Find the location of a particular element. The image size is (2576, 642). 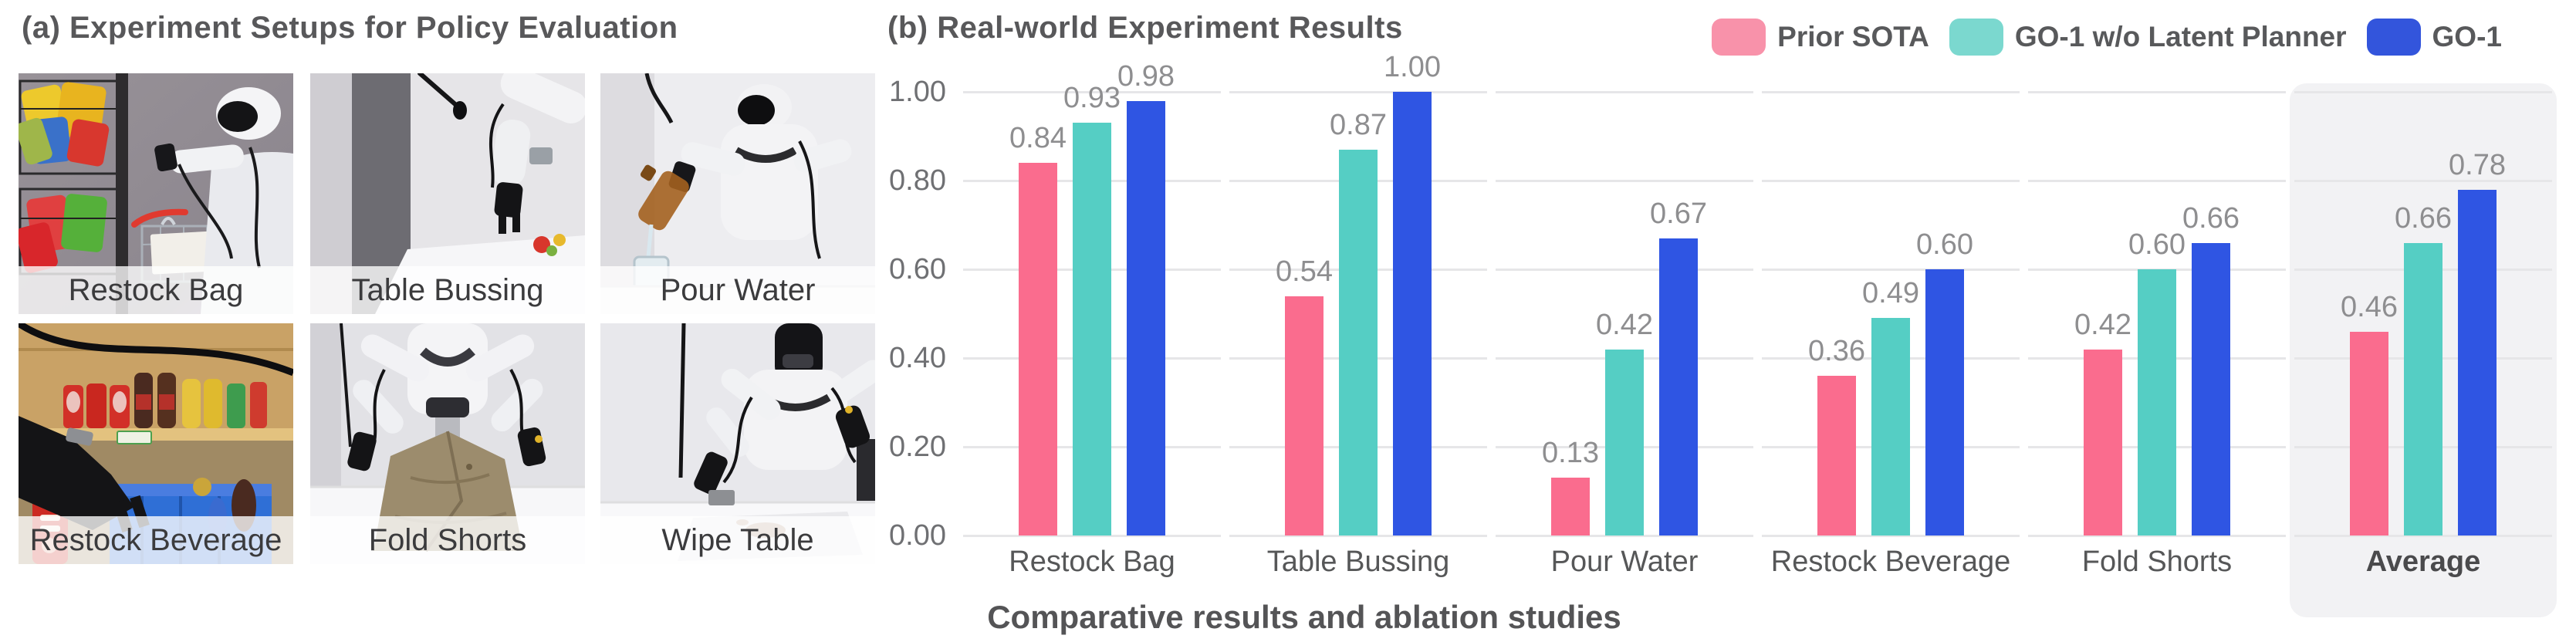

photo-caption-text: Fold Shorts is located at coordinates (448, 539).